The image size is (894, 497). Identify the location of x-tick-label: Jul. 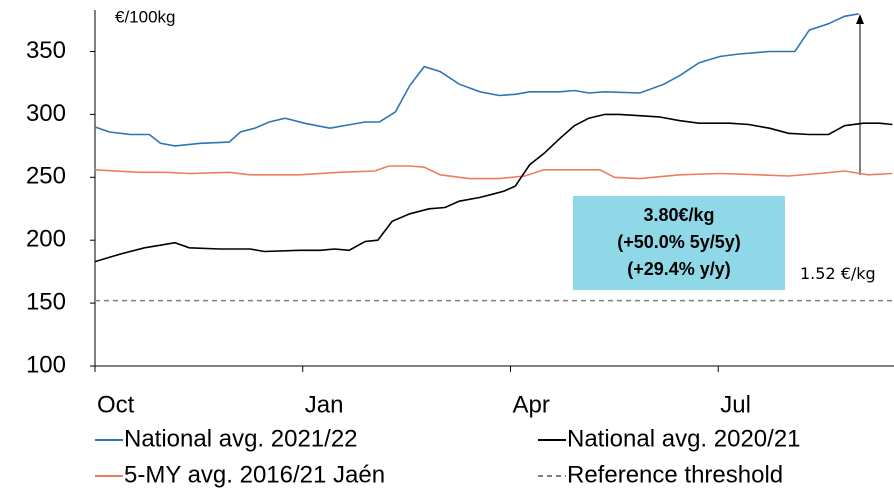
(735, 404).